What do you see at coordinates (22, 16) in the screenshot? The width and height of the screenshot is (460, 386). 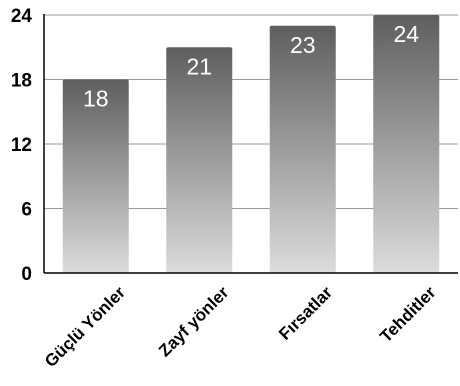 I see `y-tick-label: 24` at bounding box center [22, 16].